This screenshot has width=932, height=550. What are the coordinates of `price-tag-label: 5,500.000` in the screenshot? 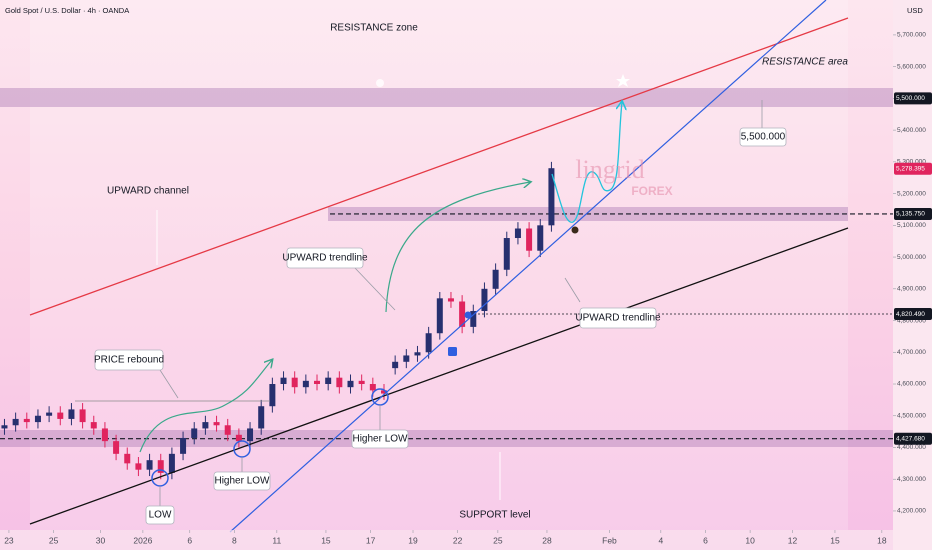 It's located at (910, 98).